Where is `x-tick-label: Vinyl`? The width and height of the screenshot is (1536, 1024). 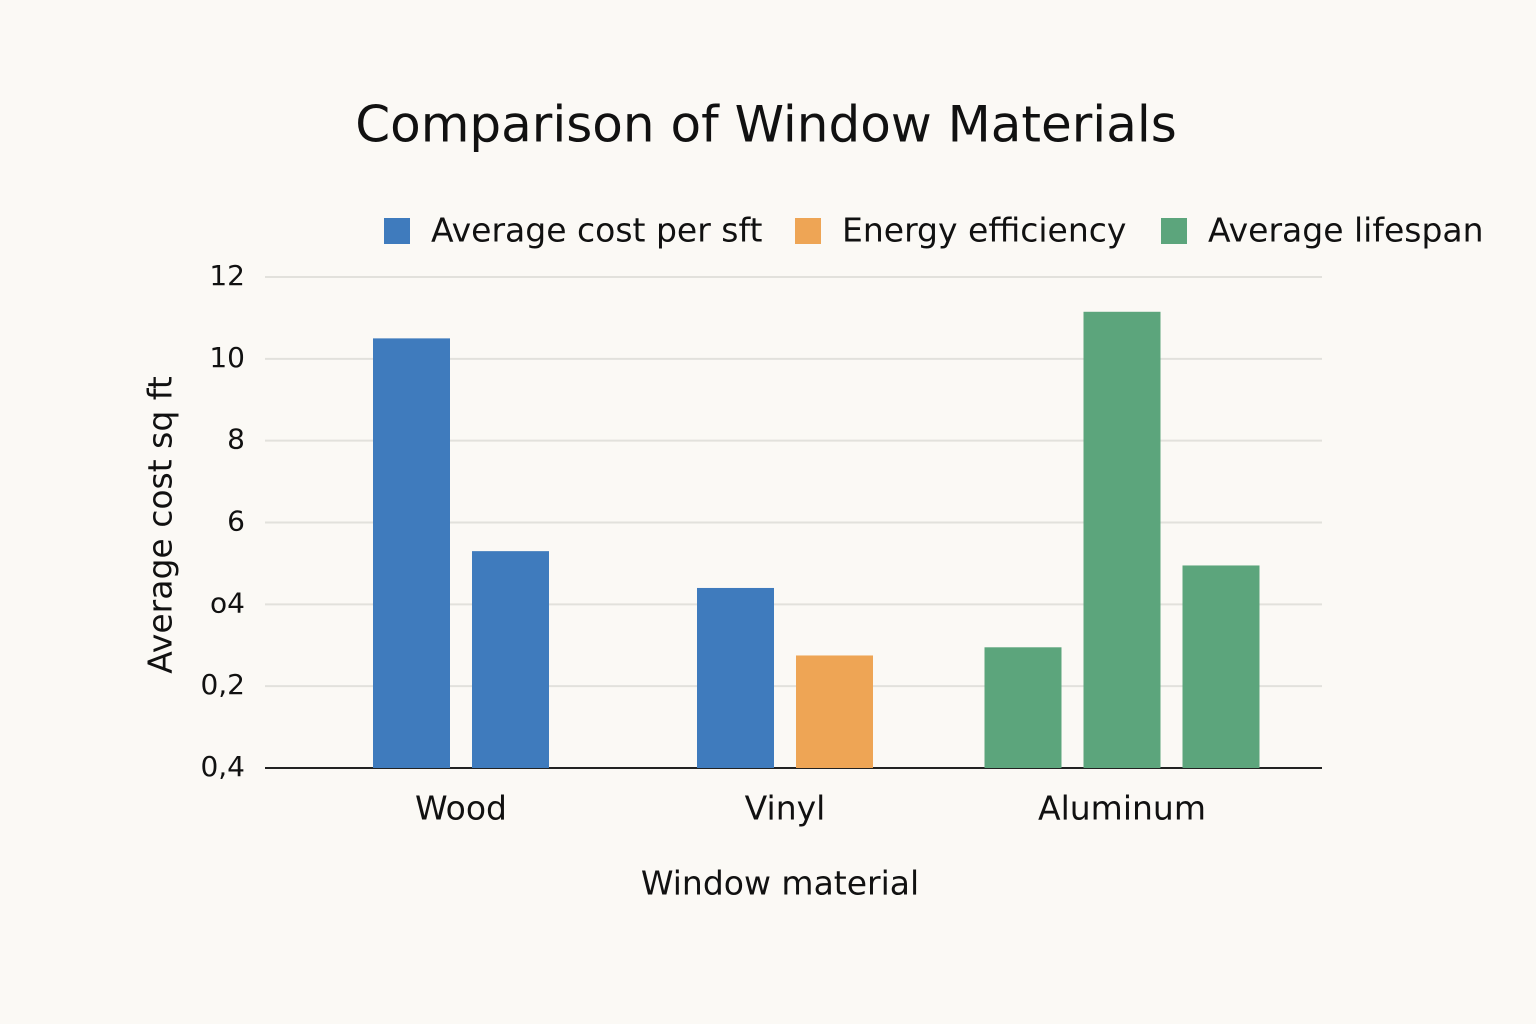
x-tick-label: Vinyl is located at coordinates (785, 808).